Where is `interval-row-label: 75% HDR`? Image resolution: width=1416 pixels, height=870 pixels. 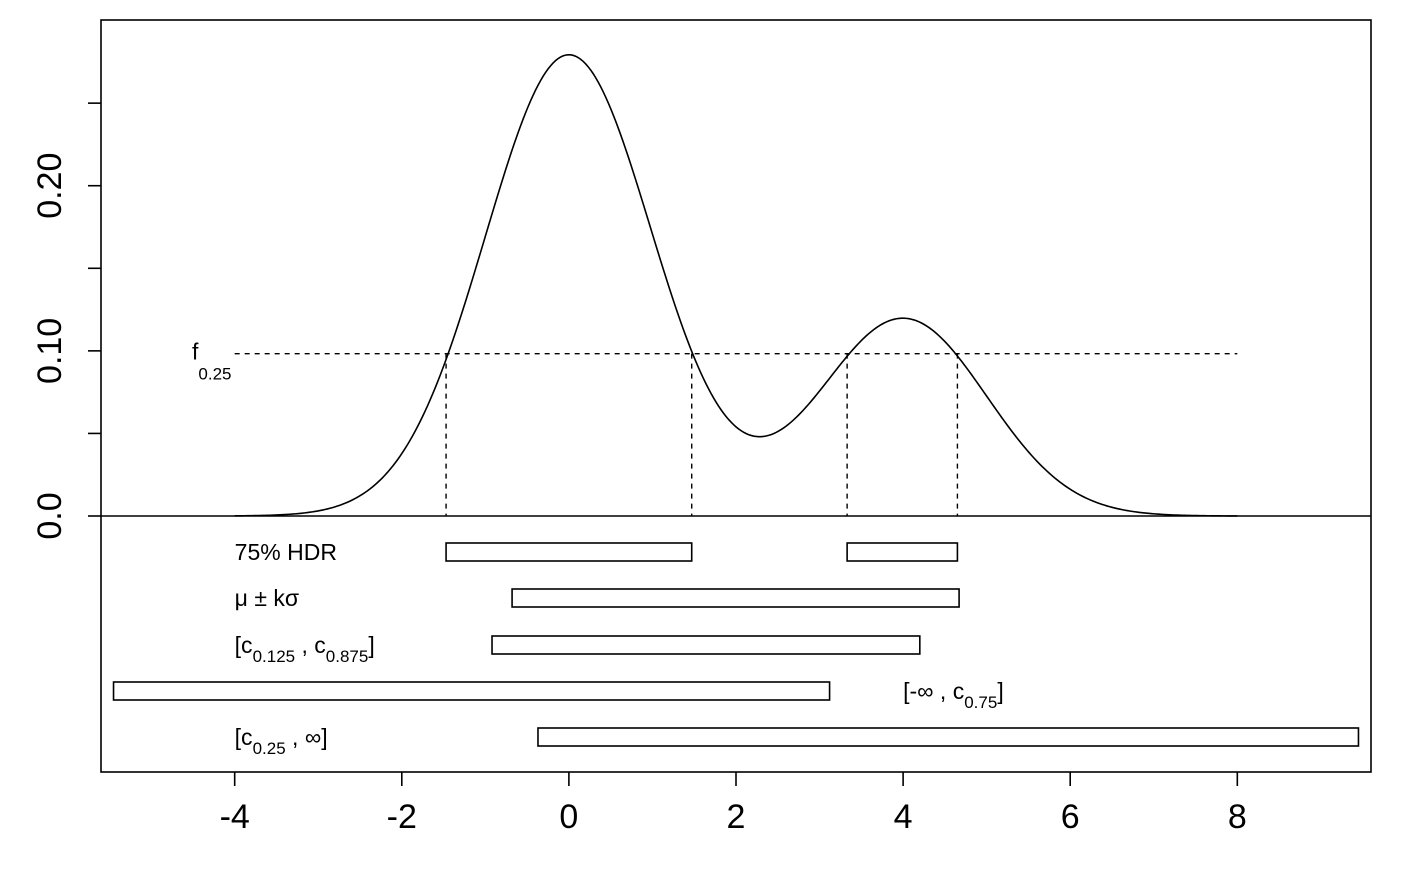
interval-row-label: 75% HDR is located at coordinates (286, 552).